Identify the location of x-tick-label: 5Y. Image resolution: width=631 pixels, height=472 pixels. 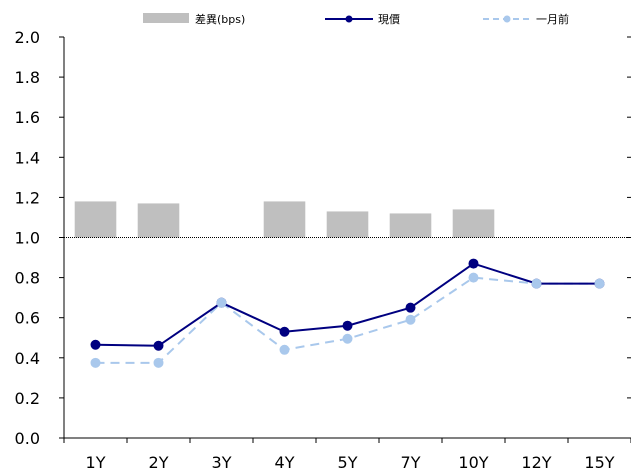
(348, 462).